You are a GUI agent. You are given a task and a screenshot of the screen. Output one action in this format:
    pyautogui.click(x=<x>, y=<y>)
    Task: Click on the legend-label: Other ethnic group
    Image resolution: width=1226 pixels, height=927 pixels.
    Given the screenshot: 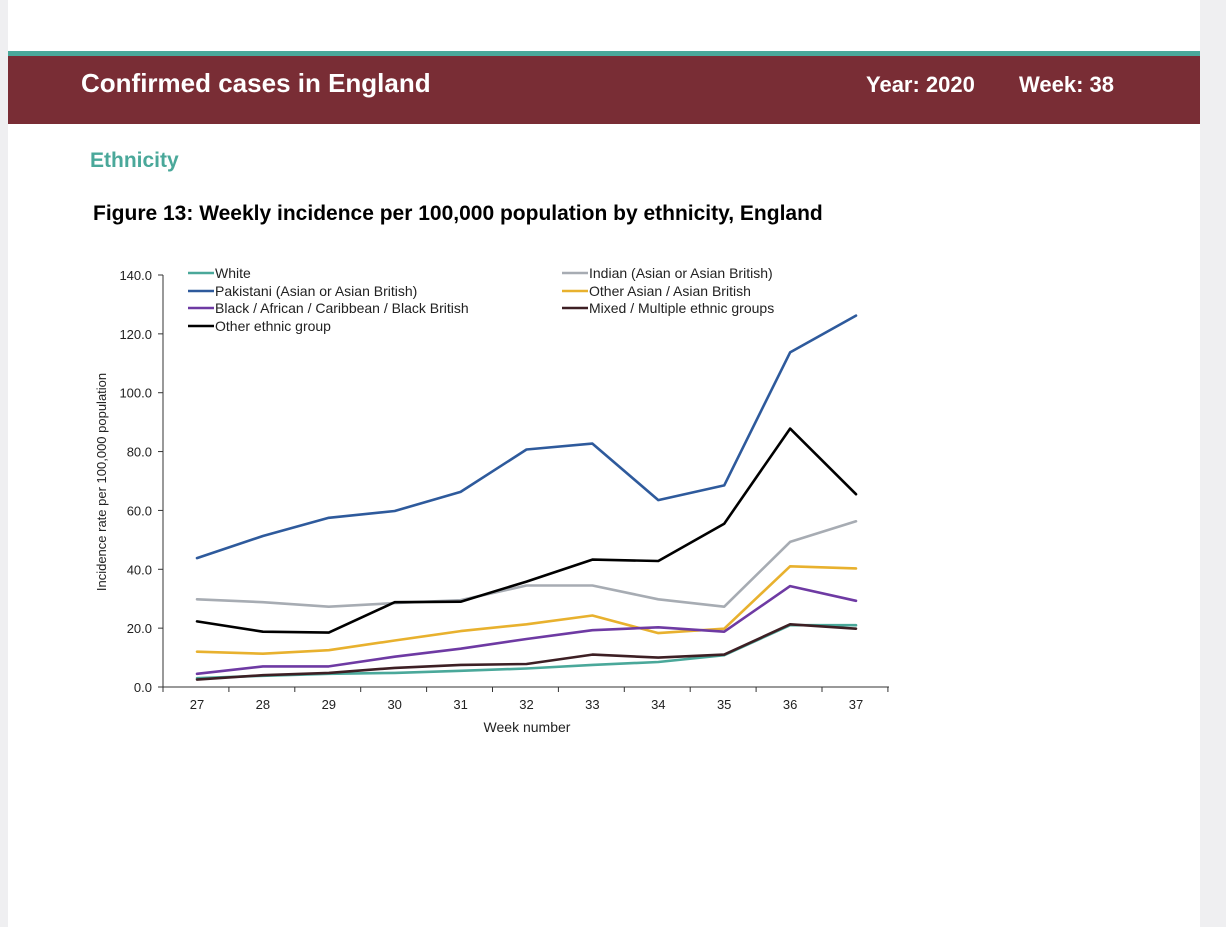 What is the action you would take?
    pyautogui.click(x=273, y=326)
    